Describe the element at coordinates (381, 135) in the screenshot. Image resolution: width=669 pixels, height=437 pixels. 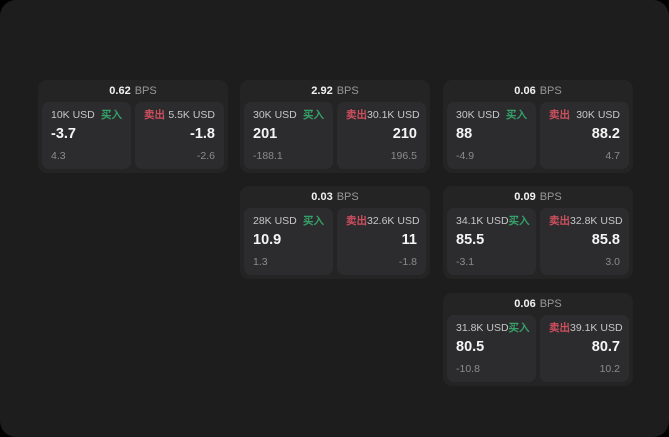
I see `sell-quote-panel: 卖出 30.1K USD 210 196.5` at that location.